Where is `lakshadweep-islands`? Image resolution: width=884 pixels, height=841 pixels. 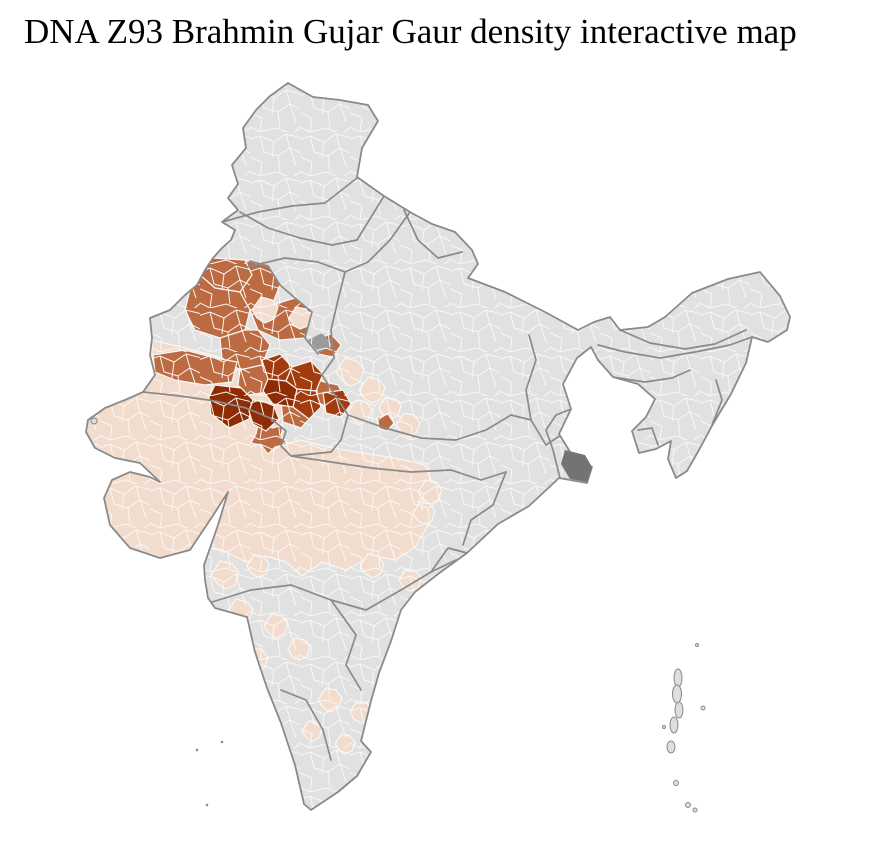
lakshadweep-islands is located at coordinates (209, 773).